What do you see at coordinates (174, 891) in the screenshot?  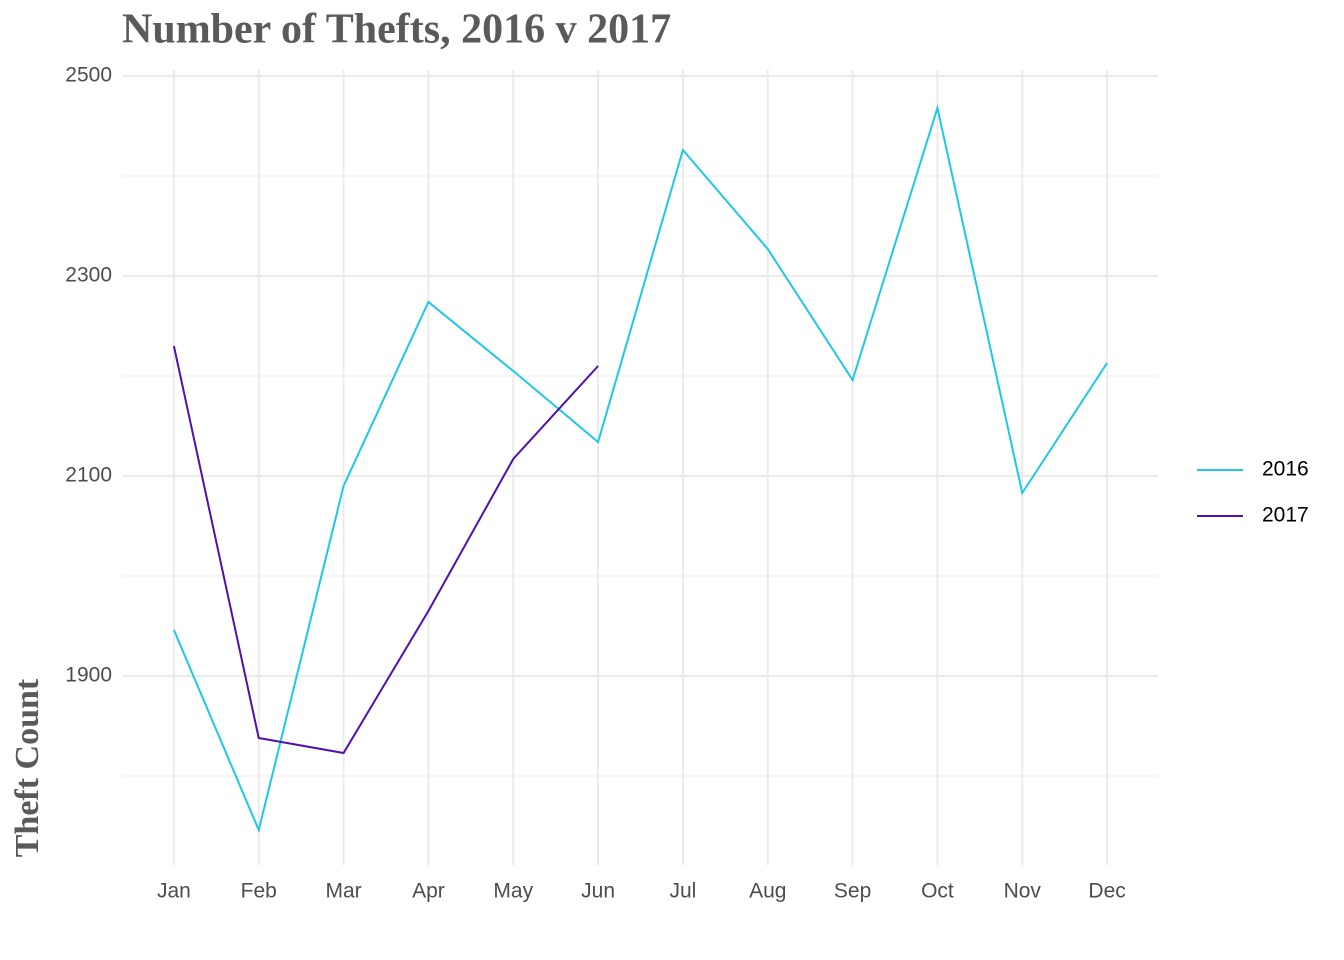 I see `x-tick-label: Jan` at bounding box center [174, 891].